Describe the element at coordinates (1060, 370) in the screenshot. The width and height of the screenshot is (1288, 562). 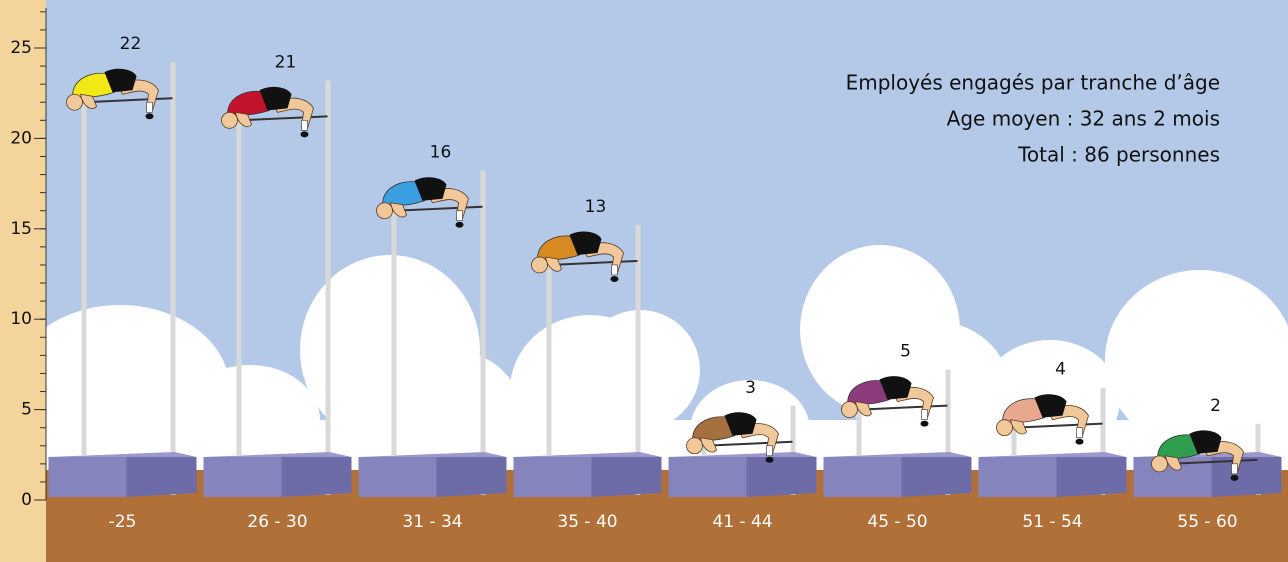
I see `value-label: 4` at that location.